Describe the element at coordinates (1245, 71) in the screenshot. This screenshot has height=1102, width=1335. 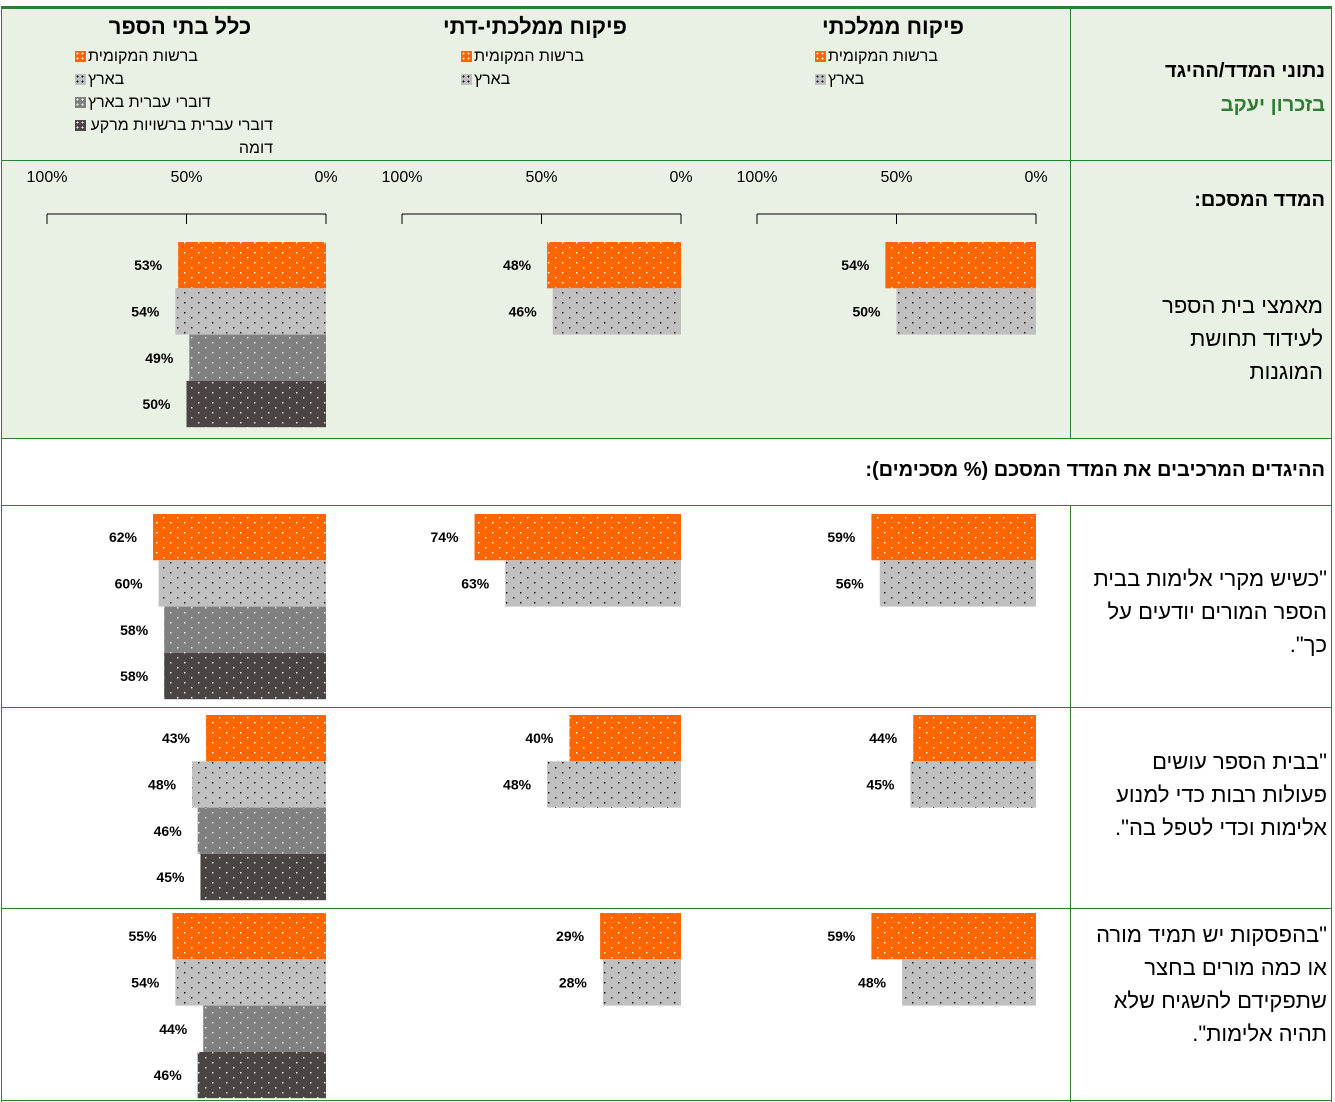
I see `header-title: נתוני המדד/ההיגד` at that location.